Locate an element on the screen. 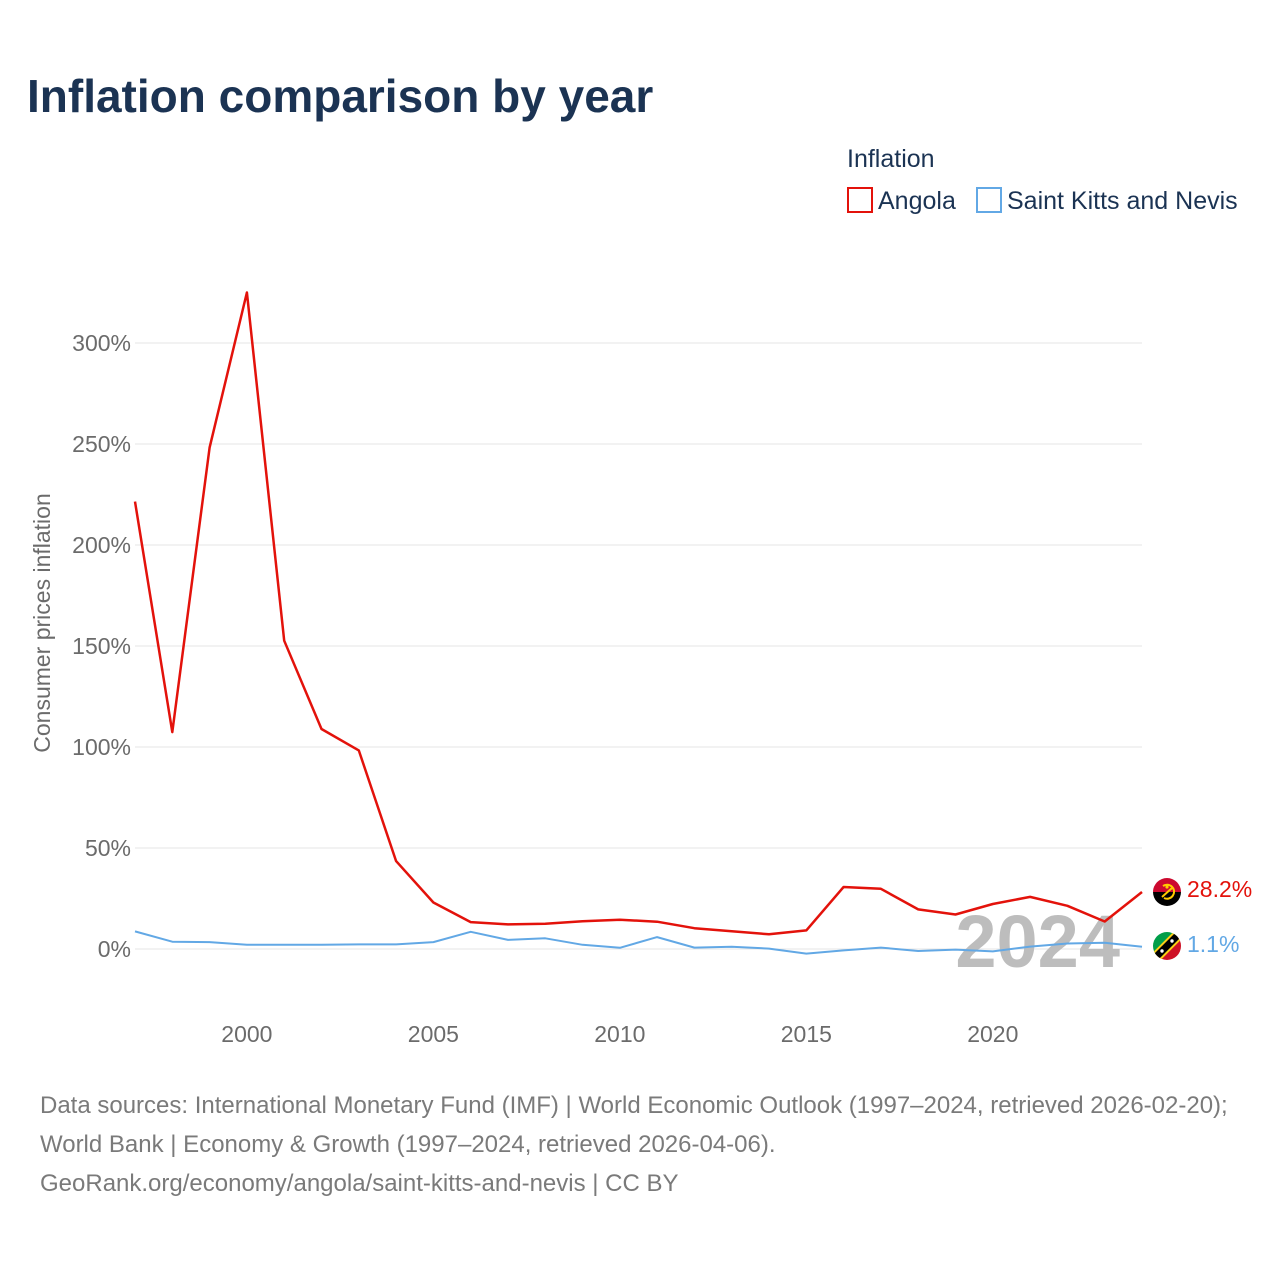  legend-title: Inflation is located at coordinates (891, 159).